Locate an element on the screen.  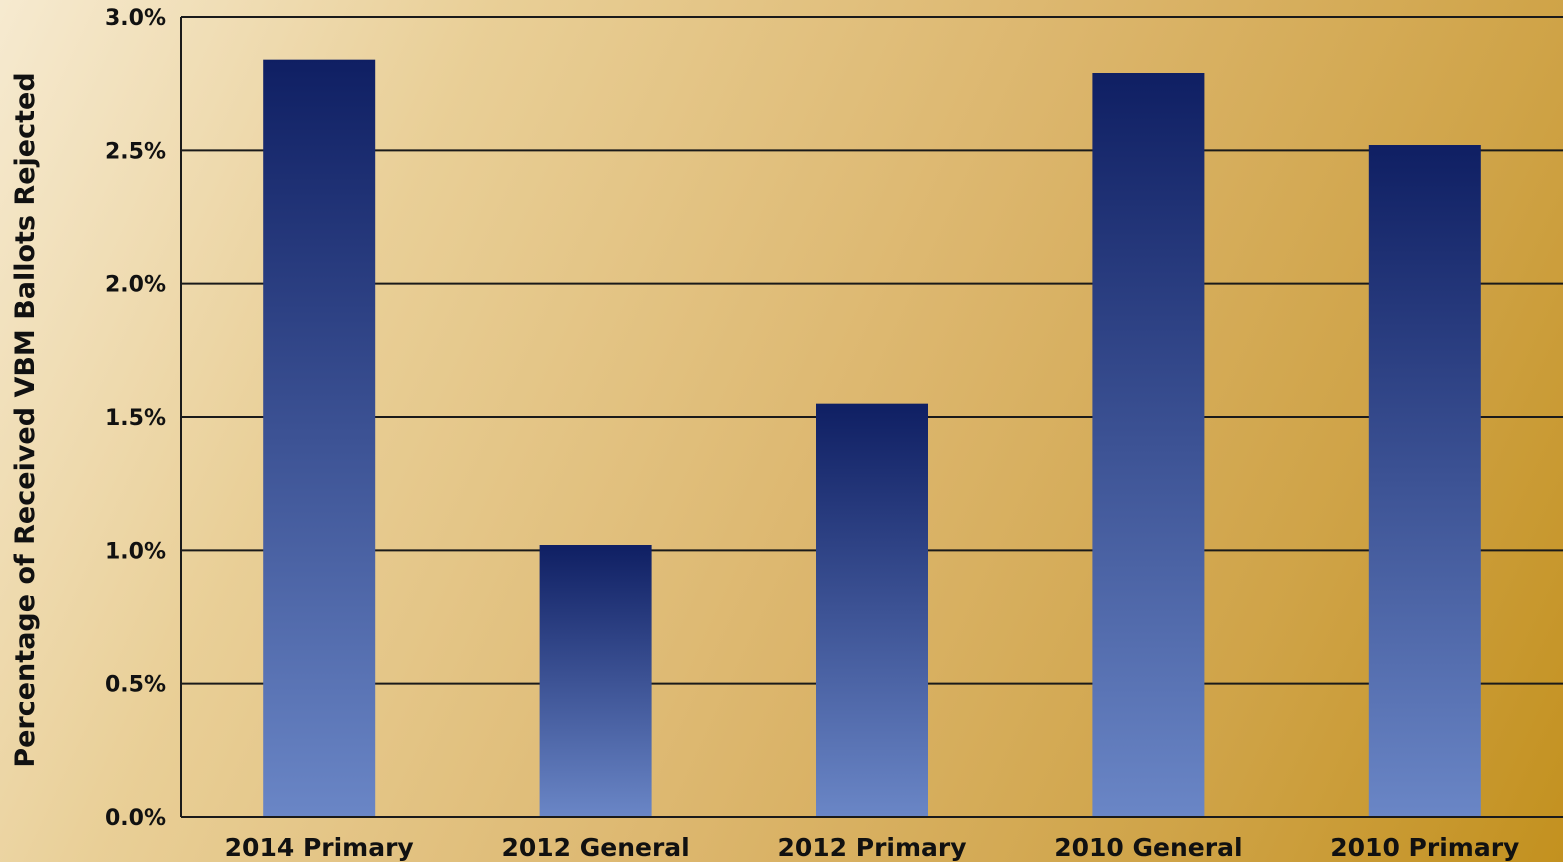
y-tick-label: 1.5% is located at coordinates (135, 418).